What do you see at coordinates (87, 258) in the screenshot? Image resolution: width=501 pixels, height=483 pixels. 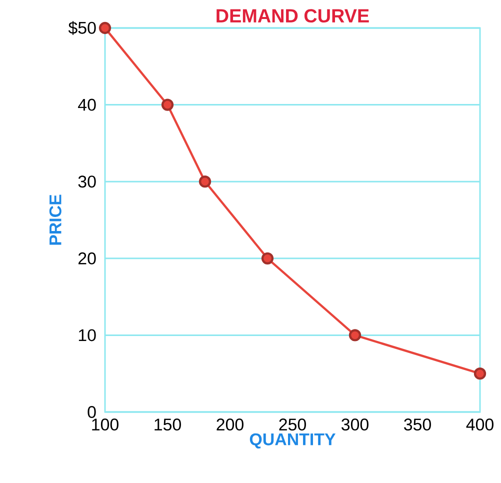 I see `y-tick-label: 20` at bounding box center [87, 258].